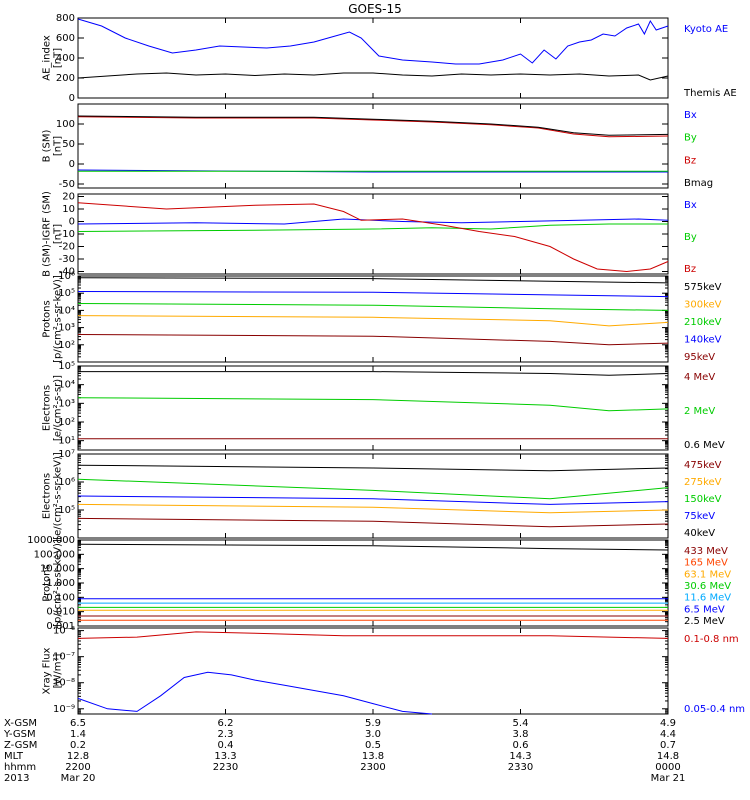 This screenshot has width=750, height=800. Describe the element at coordinates (698, 183) in the screenshot. I see `legend-entry: Bmag` at that location.